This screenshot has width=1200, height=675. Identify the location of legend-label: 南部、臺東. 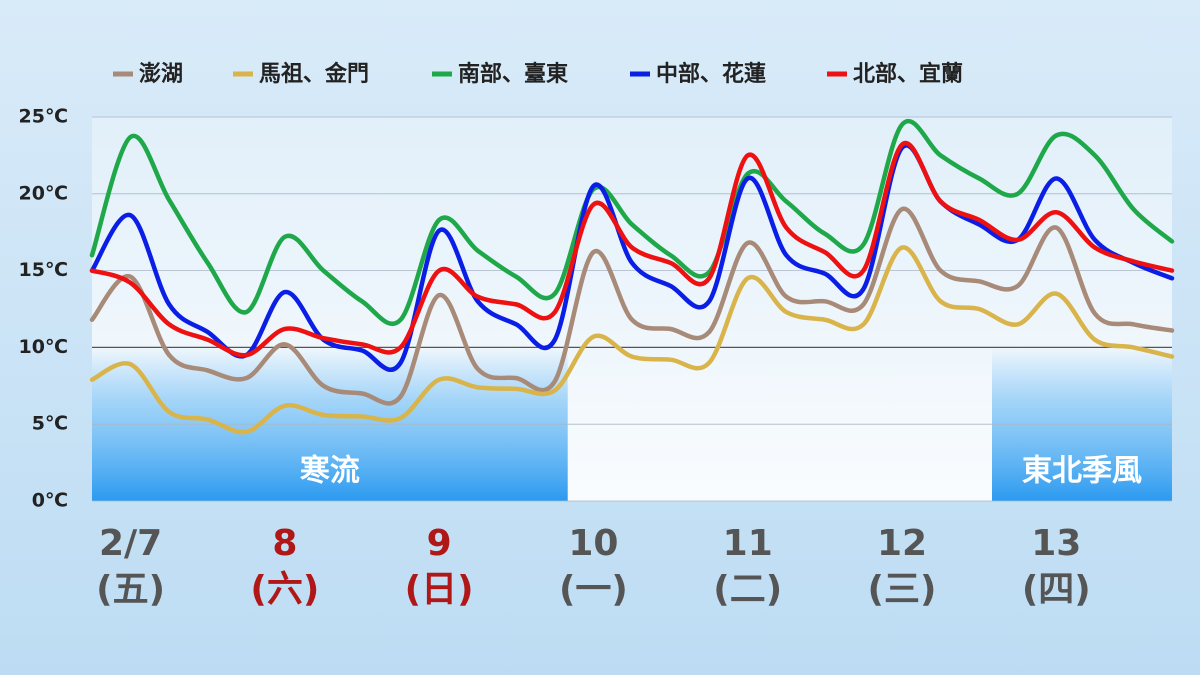
(513, 74).